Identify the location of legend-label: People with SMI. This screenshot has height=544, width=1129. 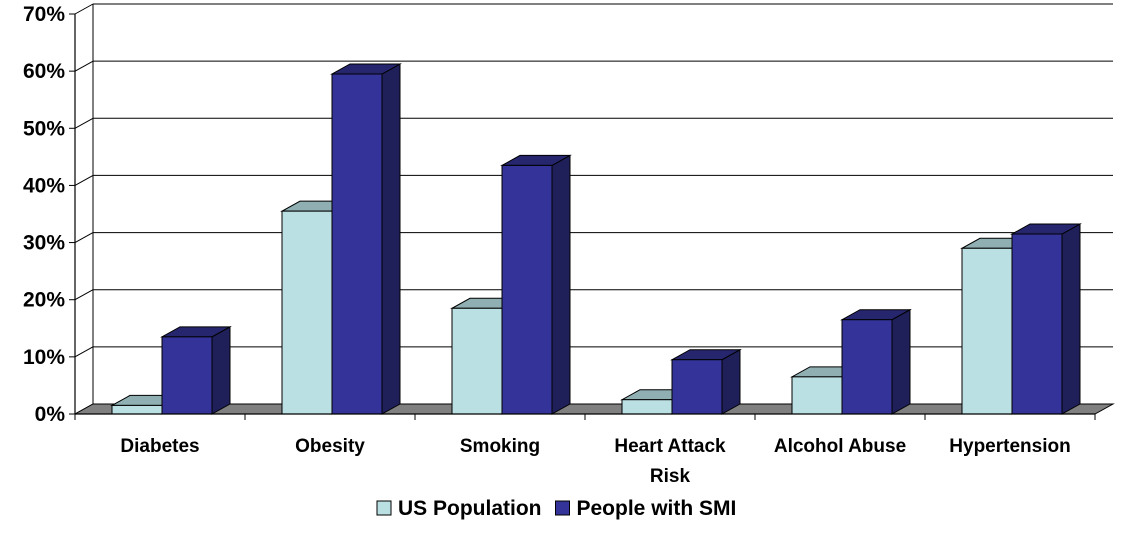
(657, 508).